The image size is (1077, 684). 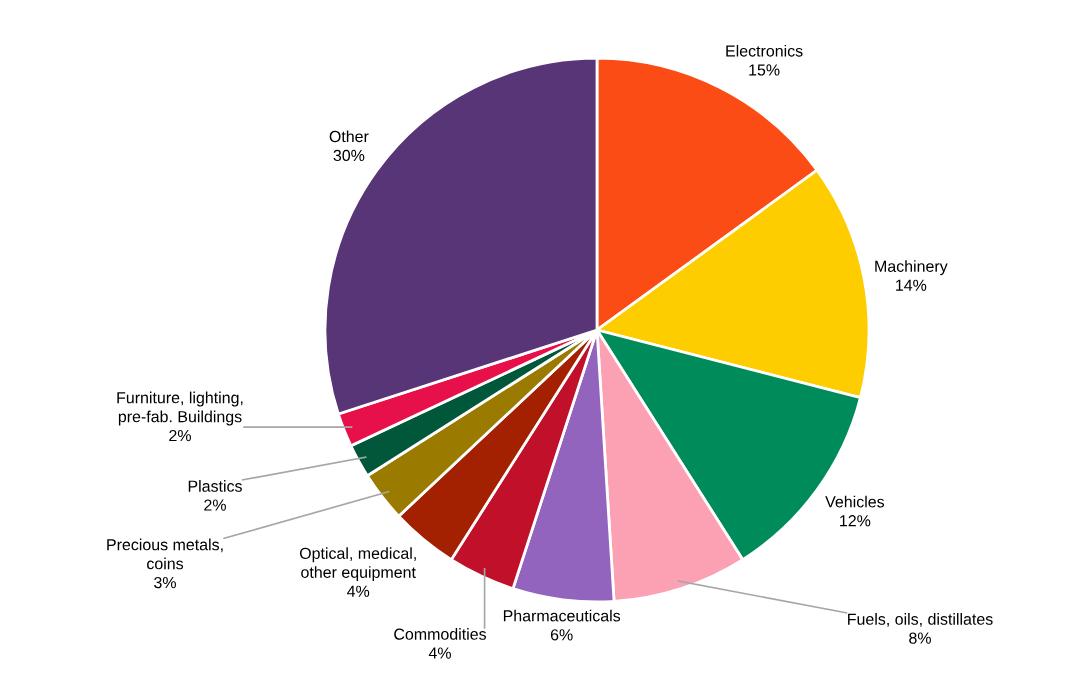 What do you see at coordinates (562, 615) in the screenshot?
I see `slice-label: Pharmaceuticals` at bounding box center [562, 615].